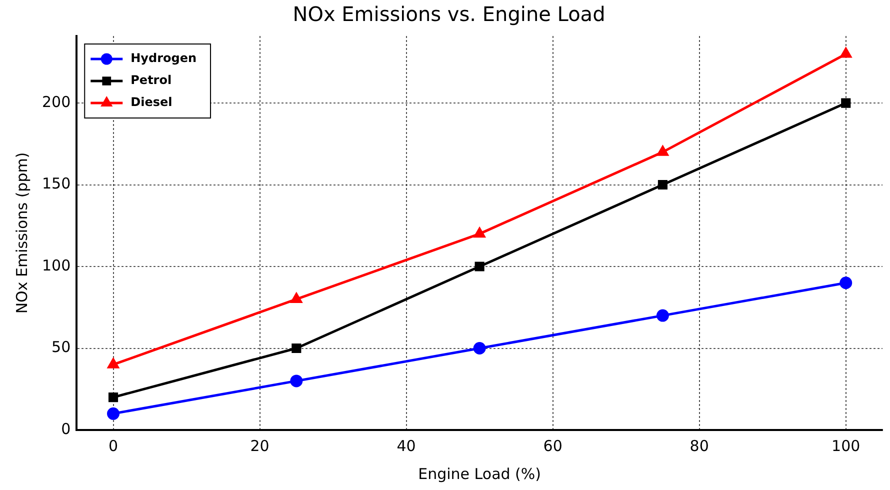  Describe the element at coordinates (113, 445) in the screenshot. I see `x-tick-label: 0` at that location.